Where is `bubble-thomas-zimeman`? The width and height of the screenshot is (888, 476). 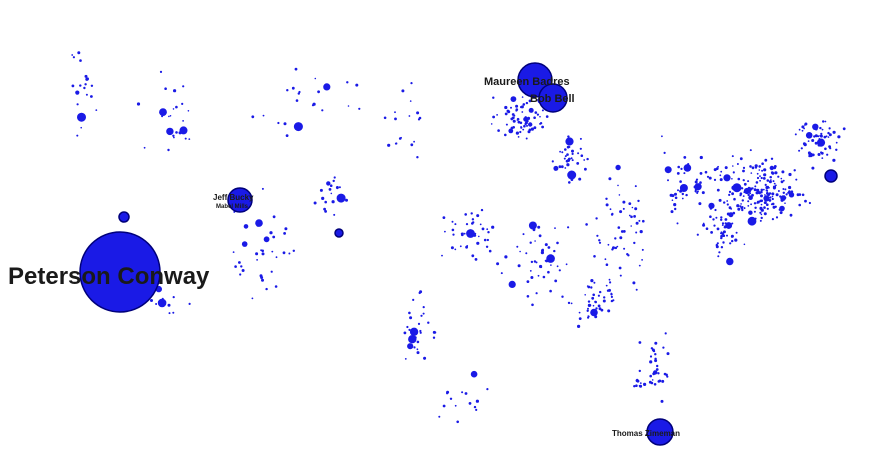
bubble-thomas-zimeman is located at coordinates (660, 432).